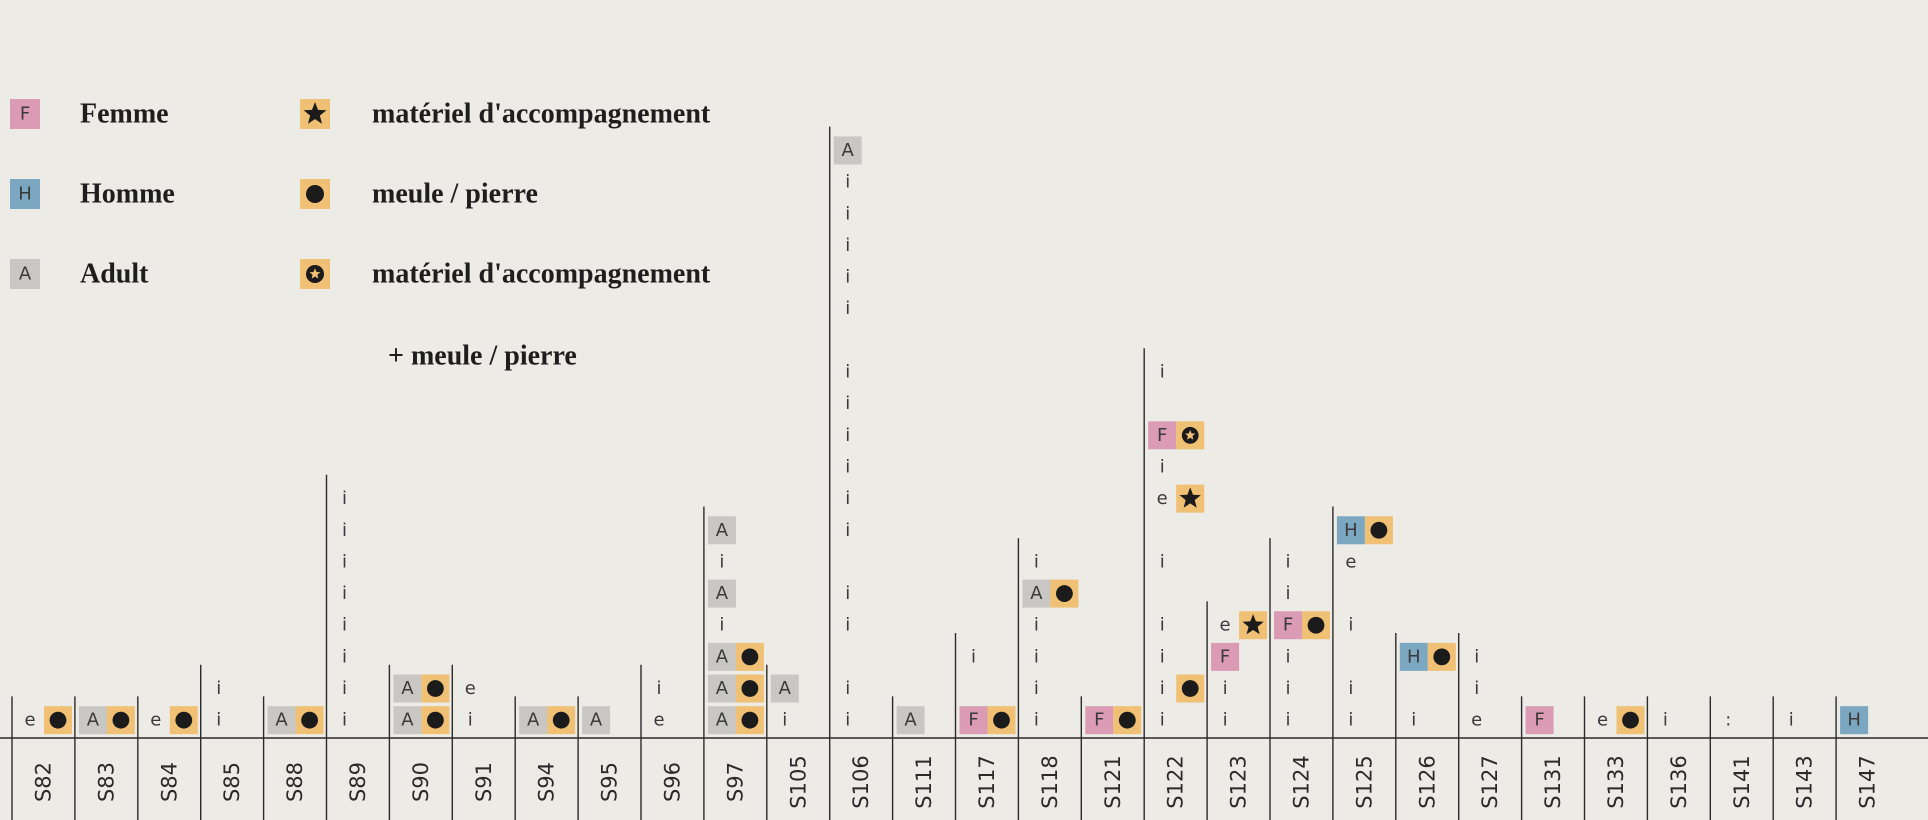 The height and width of the screenshot is (820, 1928). Describe the element at coordinates (1162, 498) in the screenshot. I see `cell-label-s122-r7: e` at that location.